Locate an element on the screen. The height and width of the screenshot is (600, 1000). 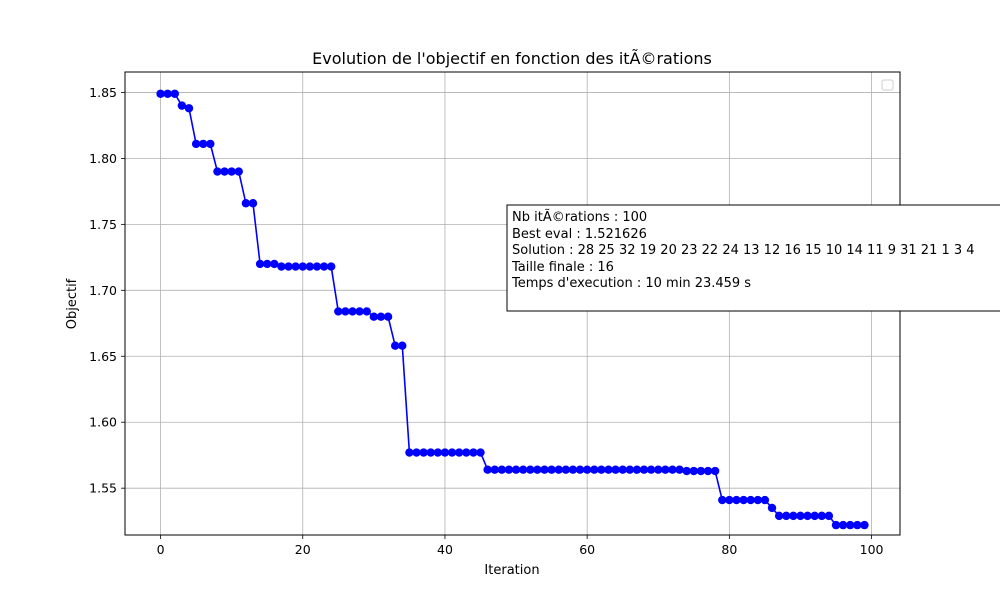
x-tick-label: 0 is located at coordinates (161, 549).